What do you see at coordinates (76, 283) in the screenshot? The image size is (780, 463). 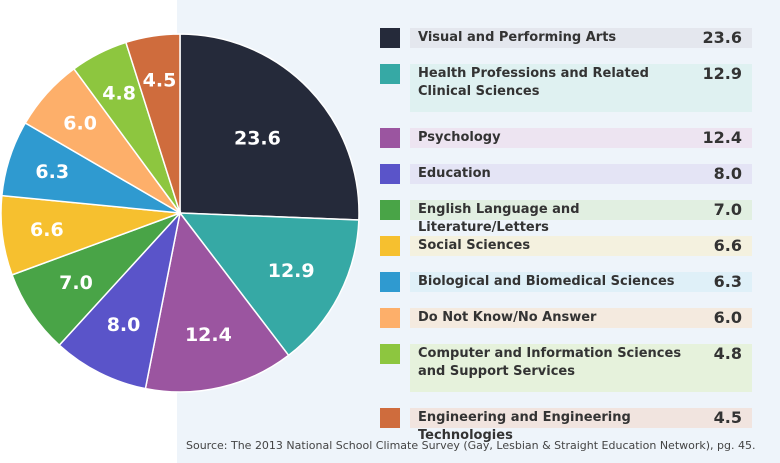 I see `slice-value-label-5: 7.0` at bounding box center [76, 283].